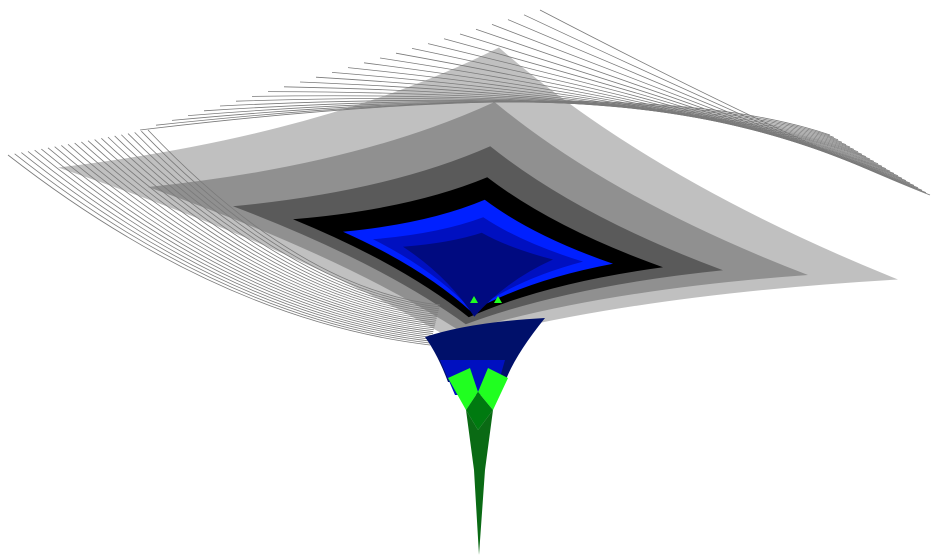 The image size is (938, 556). What do you see at coordinates (479, 411) in the screenshot?
I see `throat-green-diamond` at bounding box center [479, 411].